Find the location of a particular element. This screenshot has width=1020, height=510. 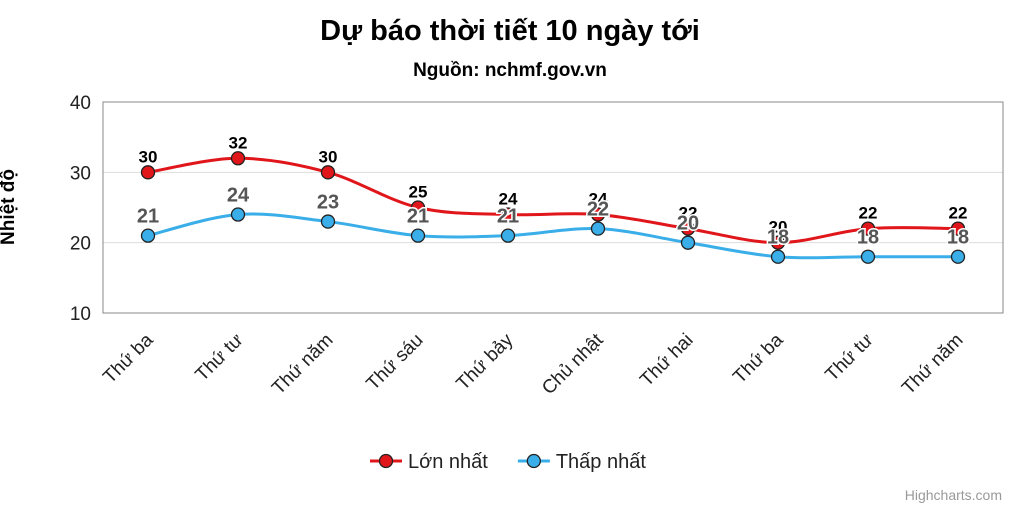

y-tick-label: 10 is located at coordinates (80, 314).